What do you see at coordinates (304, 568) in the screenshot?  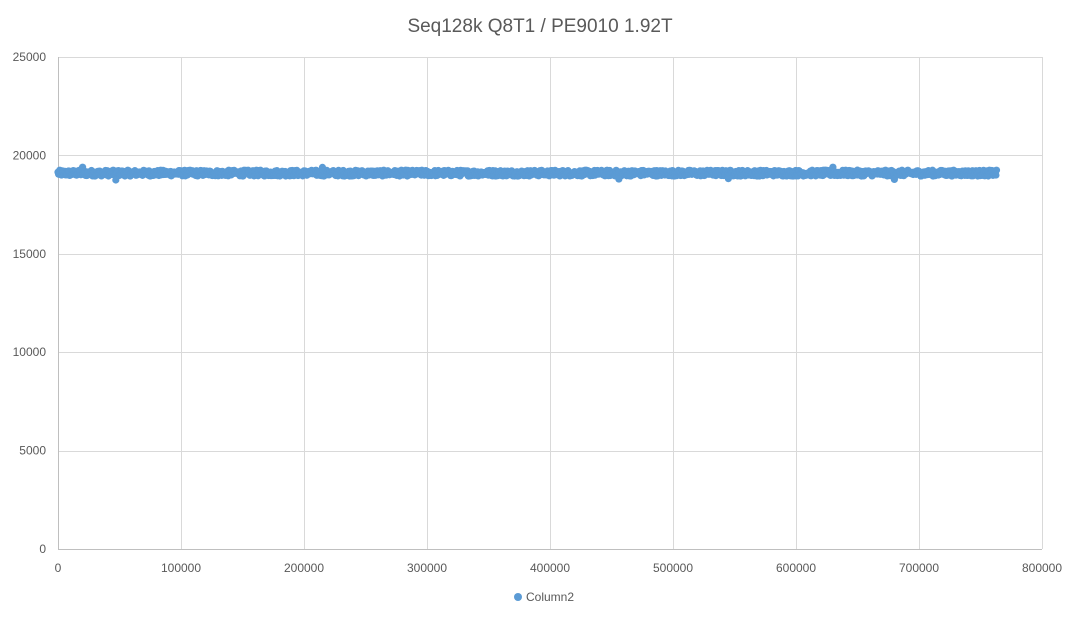 I see `x-tick-label-2: 200000` at bounding box center [304, 568].